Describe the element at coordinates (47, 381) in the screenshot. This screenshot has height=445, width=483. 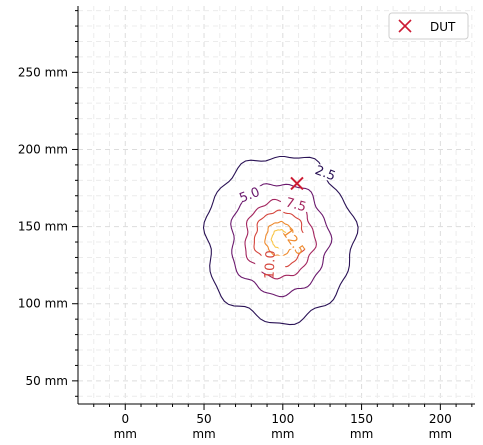
I see `y-tick-label: 50 mm` at that location.